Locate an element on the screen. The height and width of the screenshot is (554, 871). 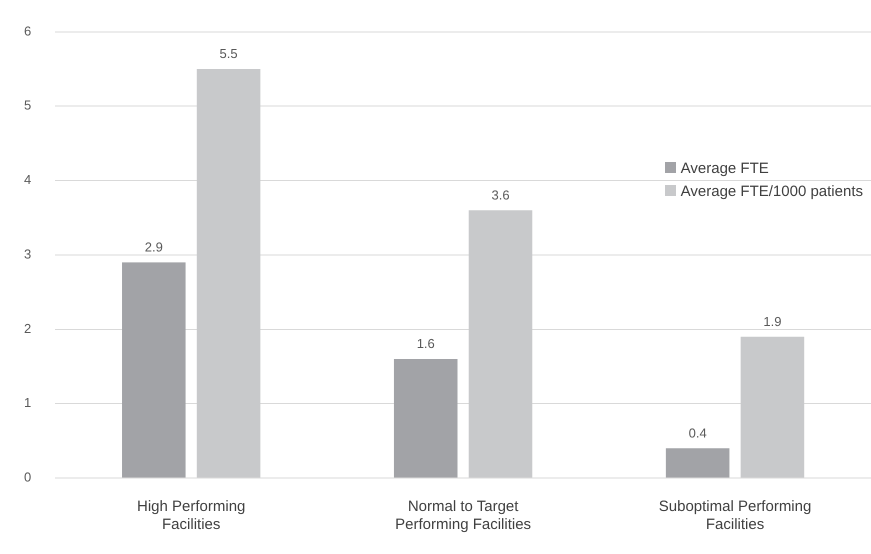
y-tick-label: 6 is located at coordinates (28, 30).